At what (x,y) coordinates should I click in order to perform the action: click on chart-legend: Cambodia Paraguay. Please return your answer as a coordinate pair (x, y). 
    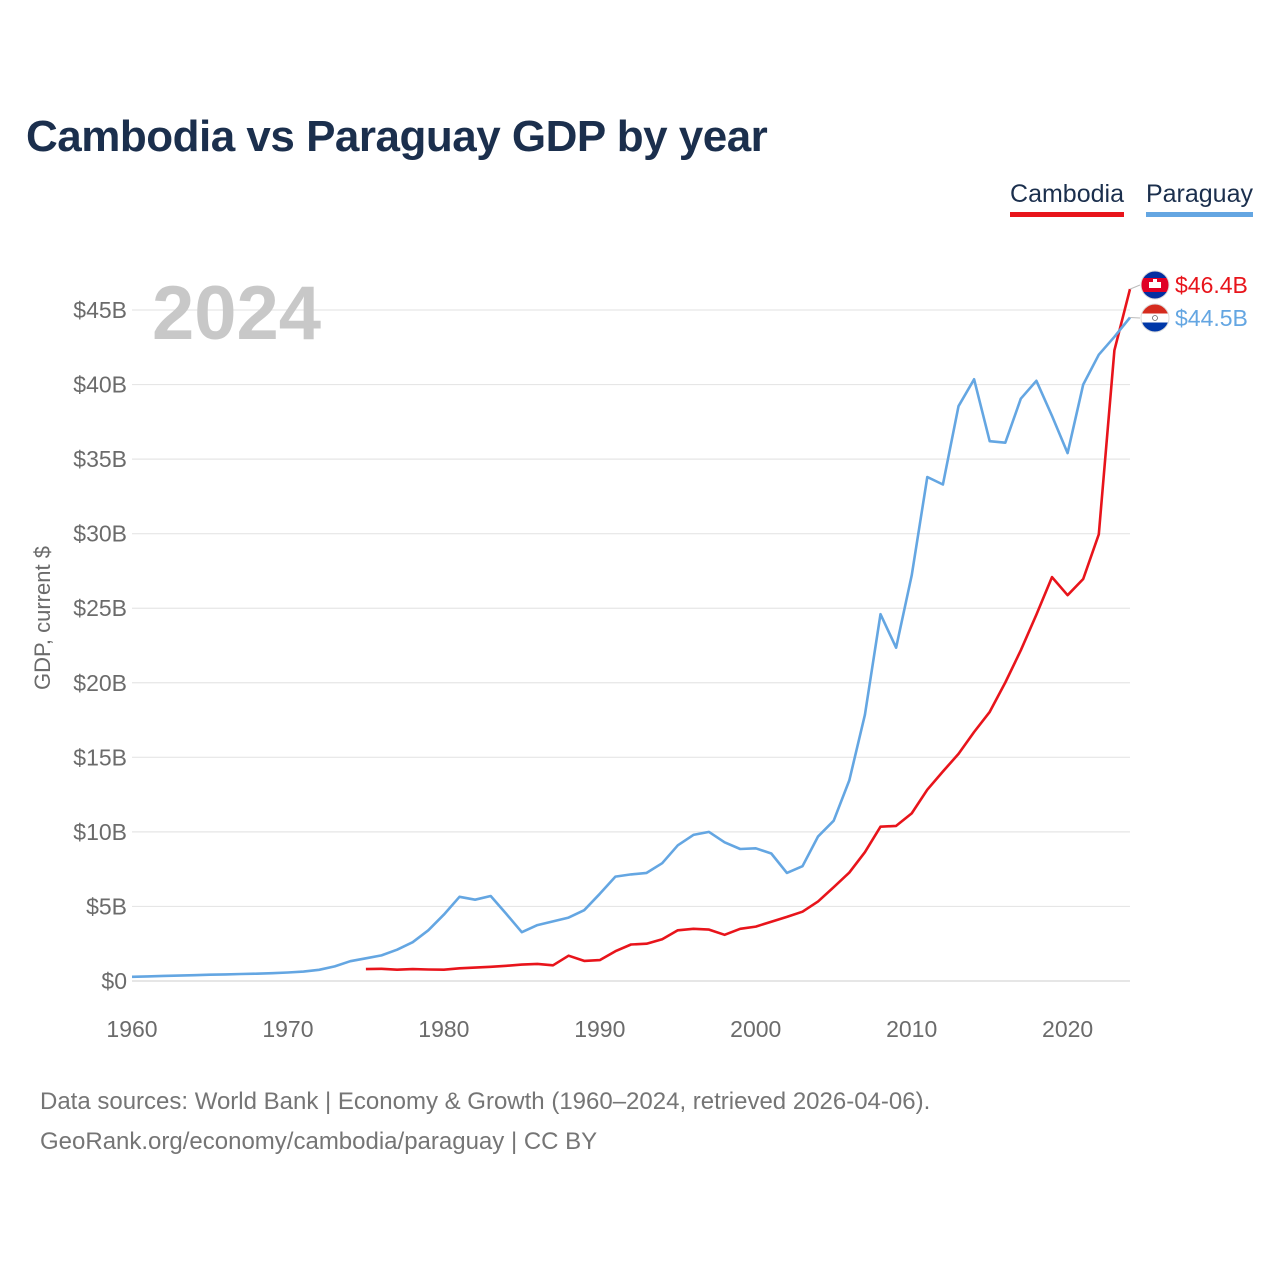
    Looking at the image, I should click on (1131, 198).